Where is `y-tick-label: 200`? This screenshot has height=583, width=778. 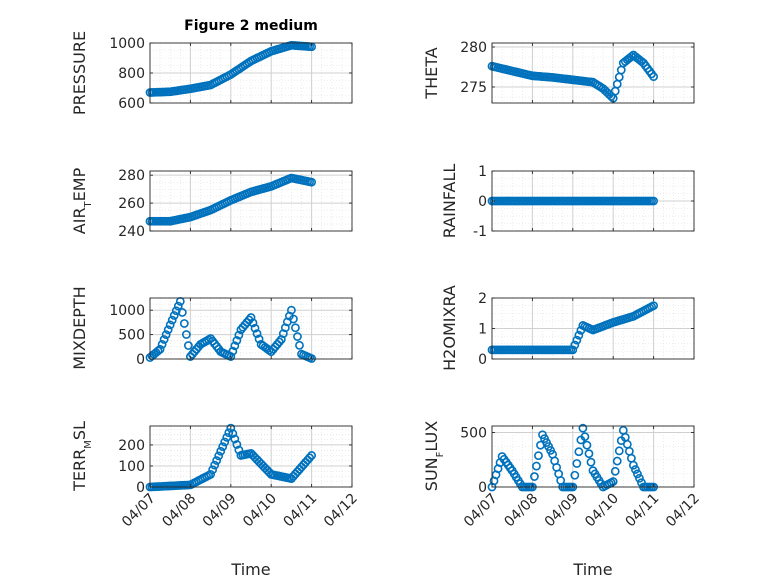
y-tick-label: 200 is located at coordinates (131, 446).